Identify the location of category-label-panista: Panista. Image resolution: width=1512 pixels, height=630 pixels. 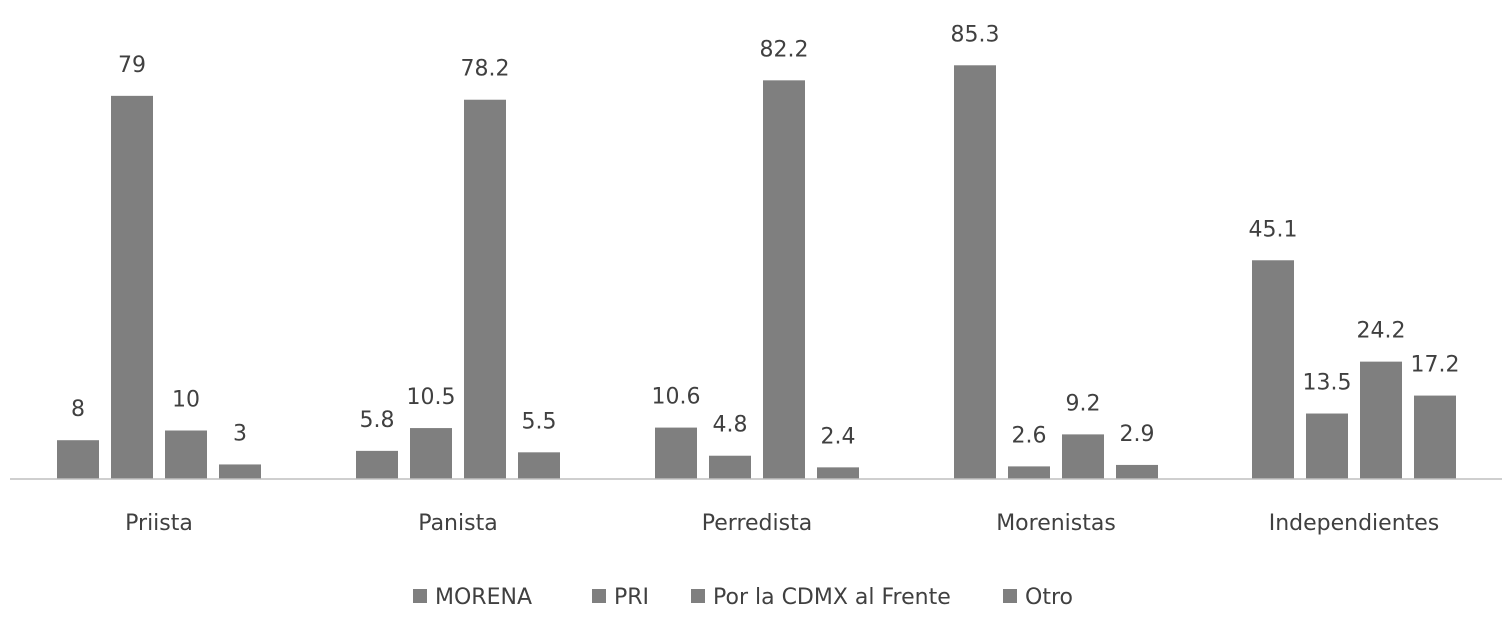
(457, 523).